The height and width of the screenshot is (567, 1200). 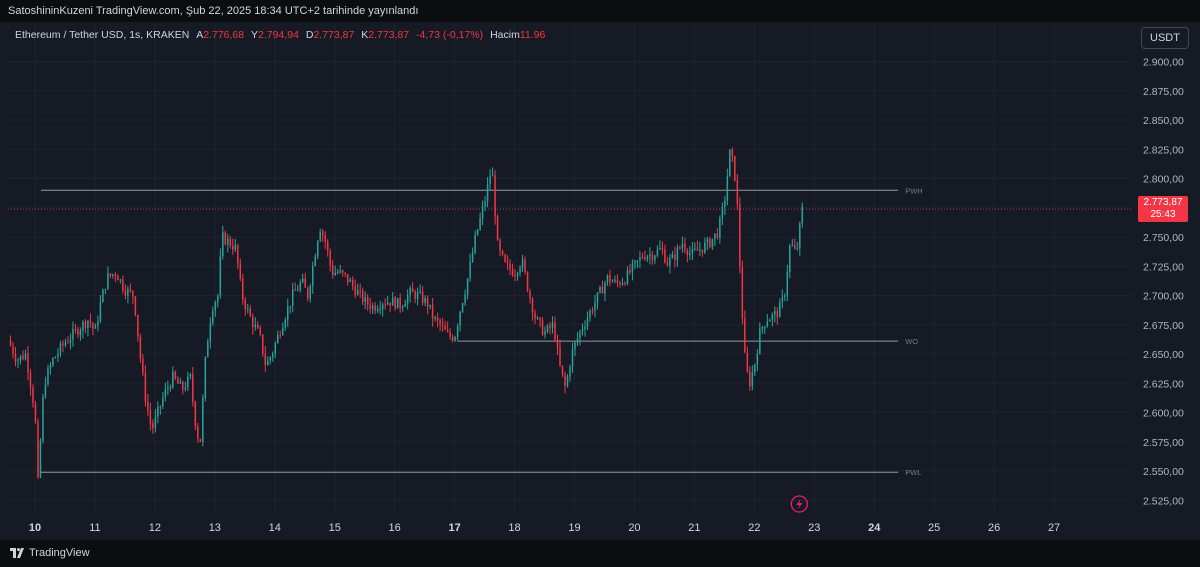 I want to click on y-tick-label: 2.900,00, so click(x=1163, y=63).